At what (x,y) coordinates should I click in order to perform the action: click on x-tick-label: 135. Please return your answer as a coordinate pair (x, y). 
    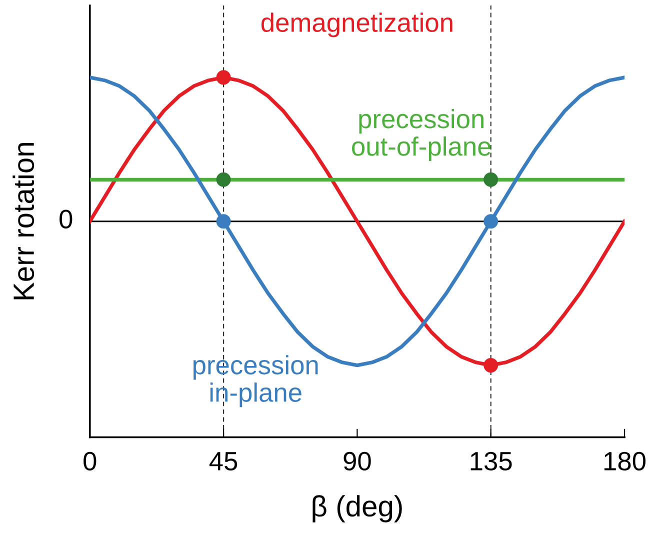
    Looking at the image, I should click on (491, 461).